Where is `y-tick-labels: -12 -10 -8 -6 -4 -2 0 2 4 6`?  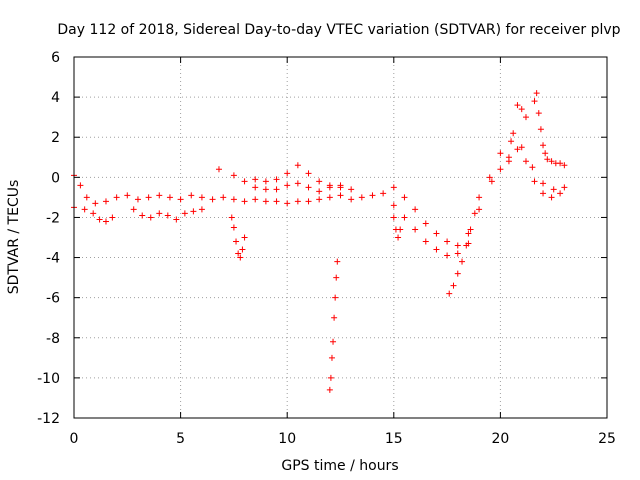
y-tick-labels: -12 -10 -8 -6 -4 -2 0 2 4 6 is located at coordinates (48, 238).